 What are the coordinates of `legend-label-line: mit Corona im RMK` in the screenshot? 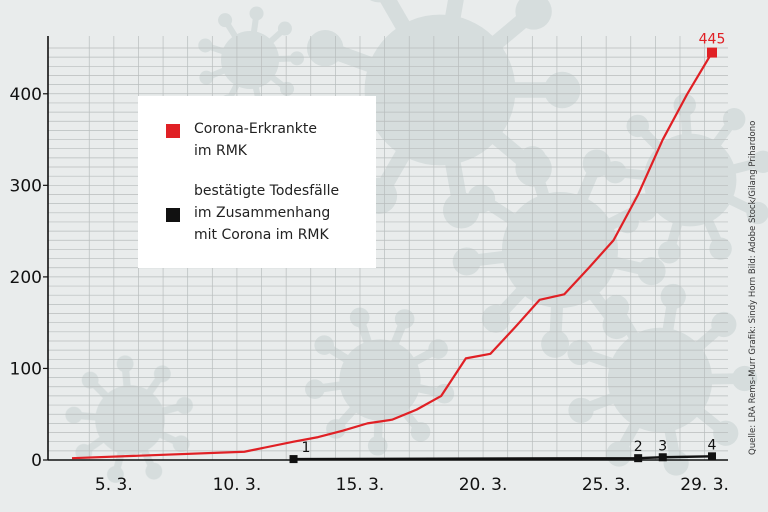 It's located at (261, 235).